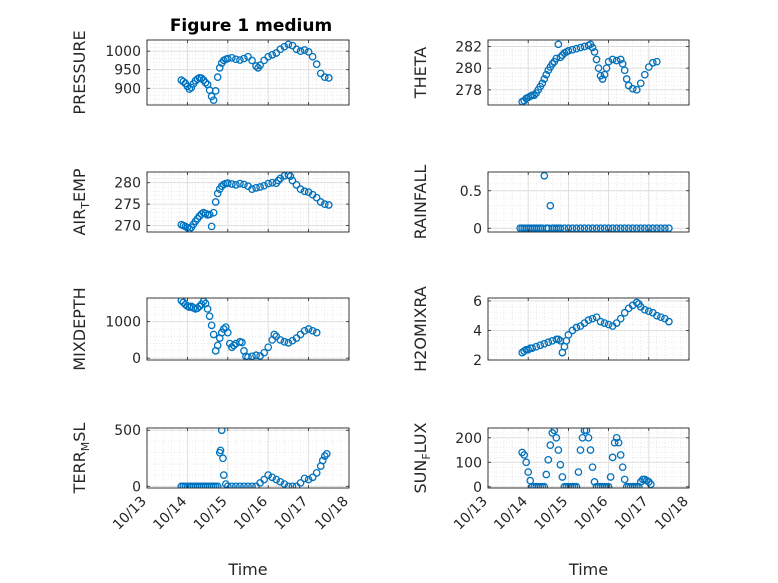 The image size is (778, 583). I want to click on x-tick-label: 10/18, so click(672, 514).